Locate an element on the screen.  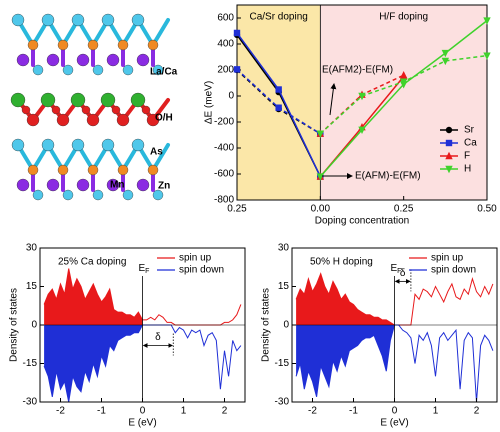
y-tick-label: -800 is located at coordinates (224, 200).